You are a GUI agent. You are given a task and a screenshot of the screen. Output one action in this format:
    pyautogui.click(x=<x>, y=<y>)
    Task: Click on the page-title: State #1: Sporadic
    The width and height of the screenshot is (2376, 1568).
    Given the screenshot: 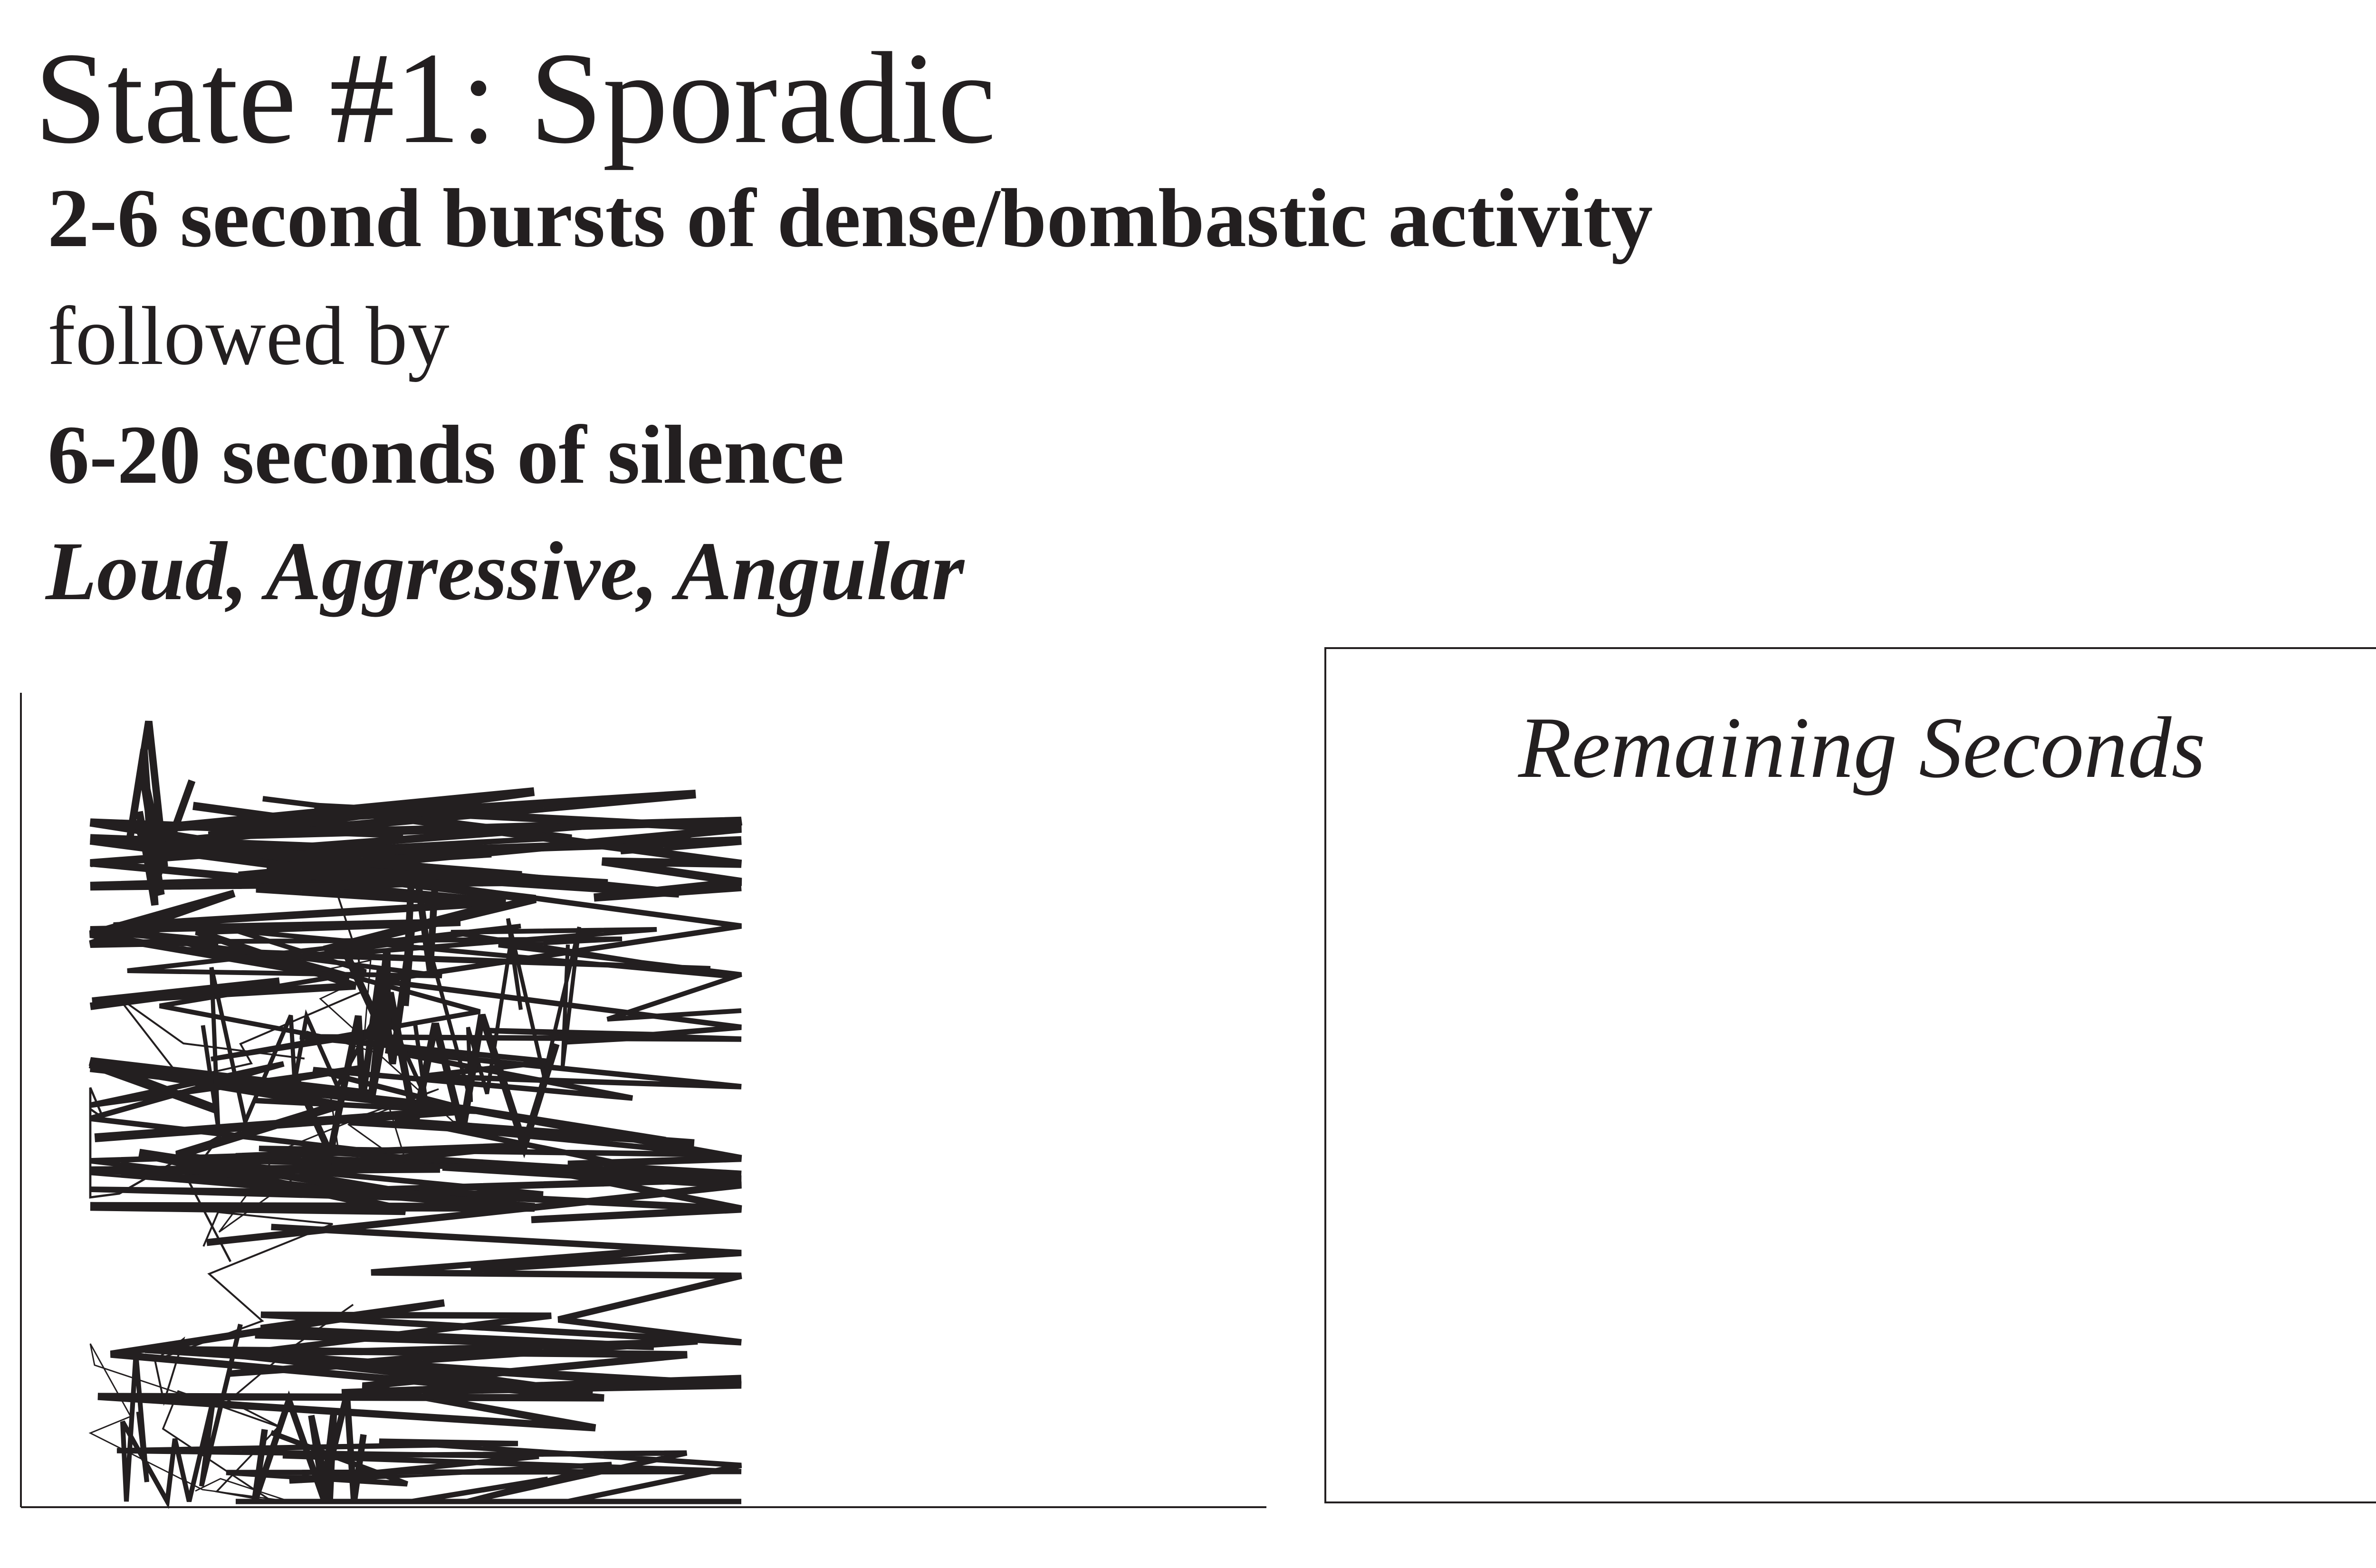 What is the action you would take?
    pyautogui.click(x=515, y=98)
    